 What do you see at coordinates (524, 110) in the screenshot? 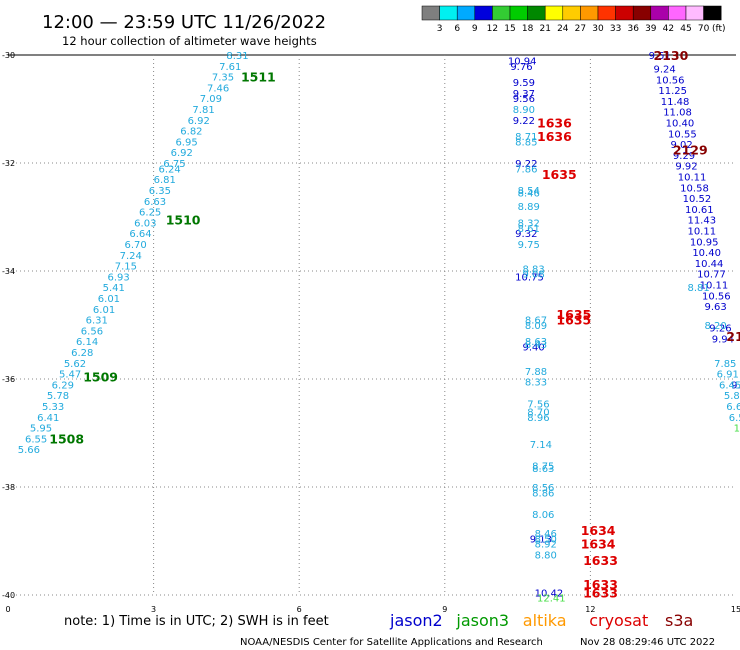
I see `swh-value-label: 8.90` at bounding box center [524, 110].